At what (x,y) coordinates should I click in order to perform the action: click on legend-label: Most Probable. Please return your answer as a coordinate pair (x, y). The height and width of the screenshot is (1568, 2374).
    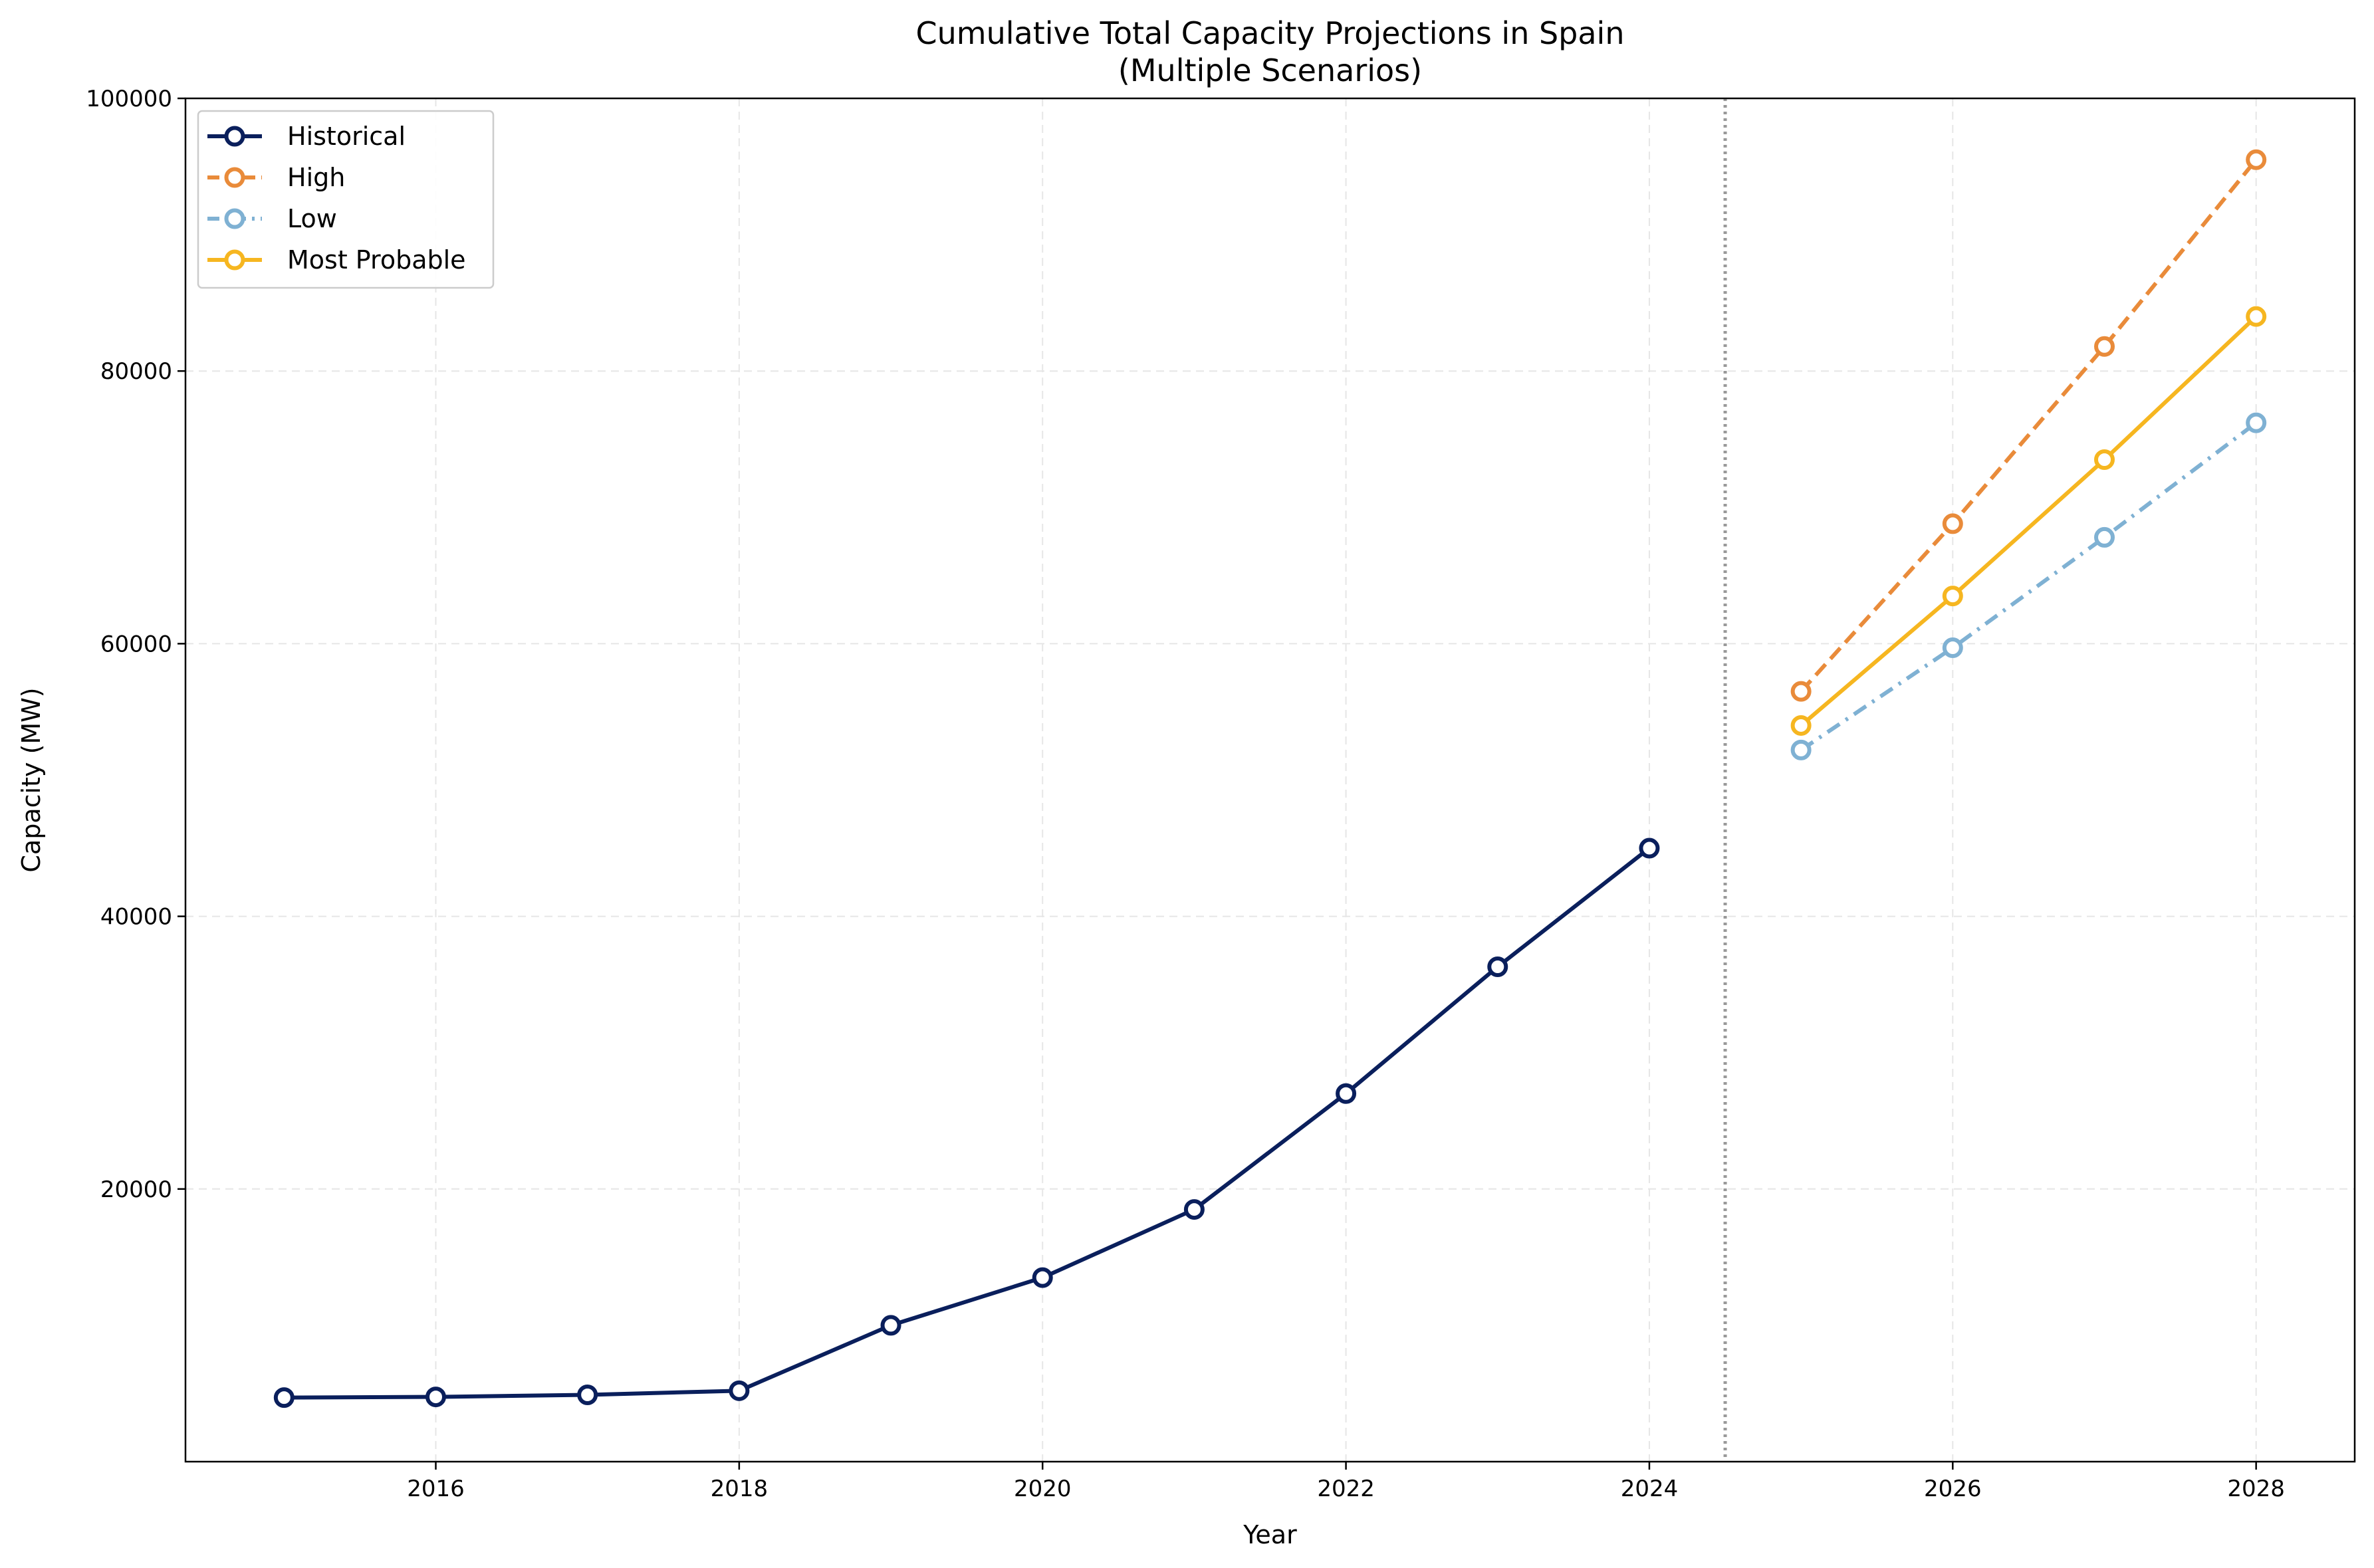
    Looking at the image, I should click on (376, 260).